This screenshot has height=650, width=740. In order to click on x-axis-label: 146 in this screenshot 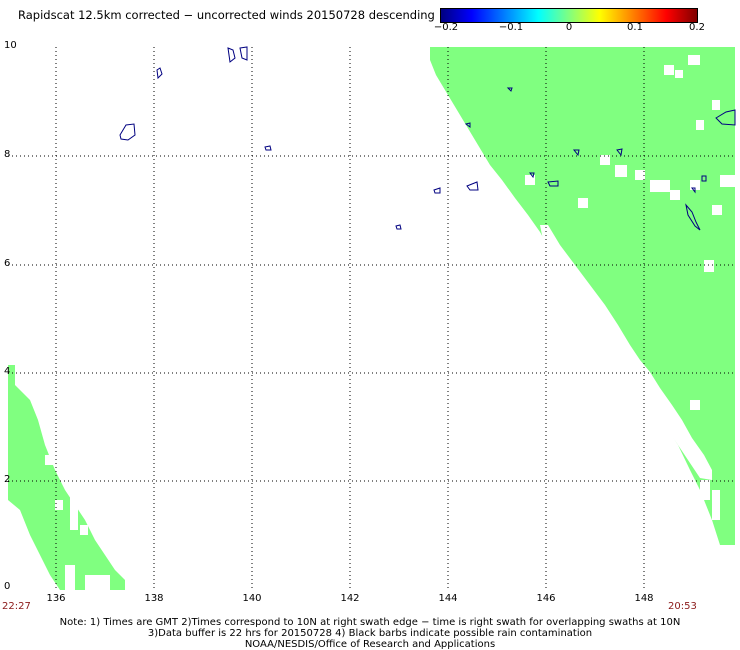, I will do `click(546, 598)`.